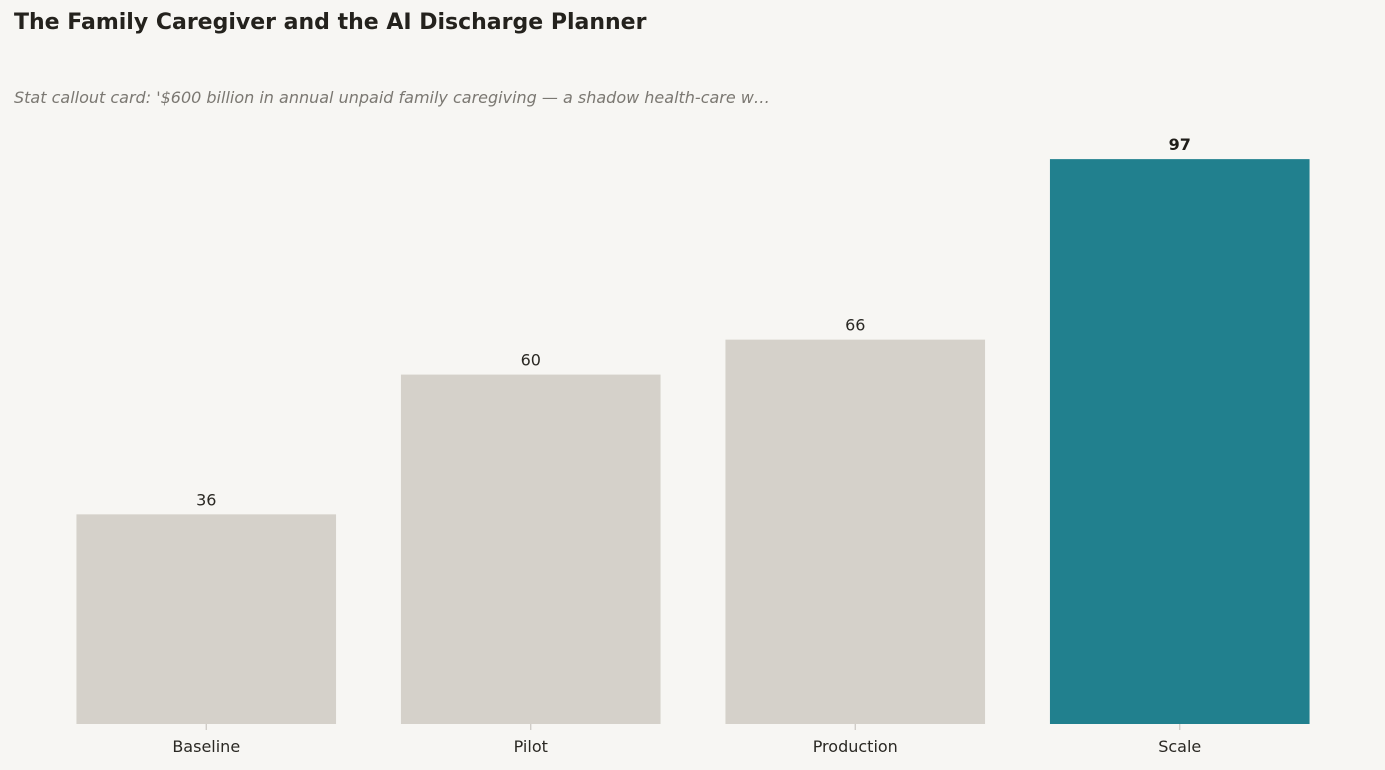  Describe the element at coordinates (206, 499) in the screenshot. I see `value-label-baseline: 36` at that location.